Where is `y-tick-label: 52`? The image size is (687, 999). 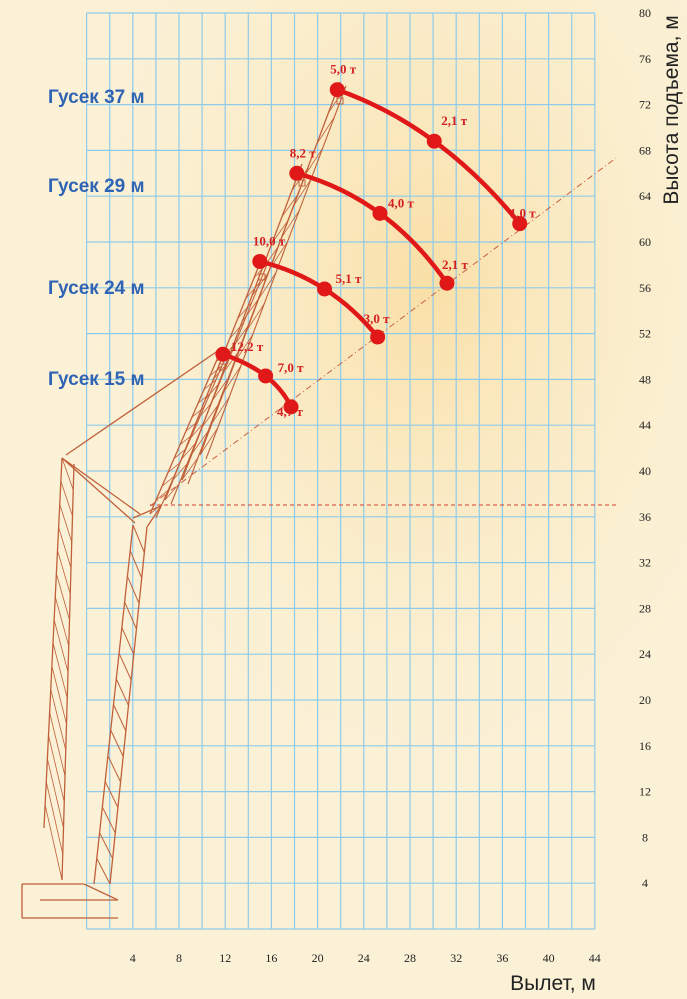 y-tick-label: 52 is located at coordinates (645, 334).